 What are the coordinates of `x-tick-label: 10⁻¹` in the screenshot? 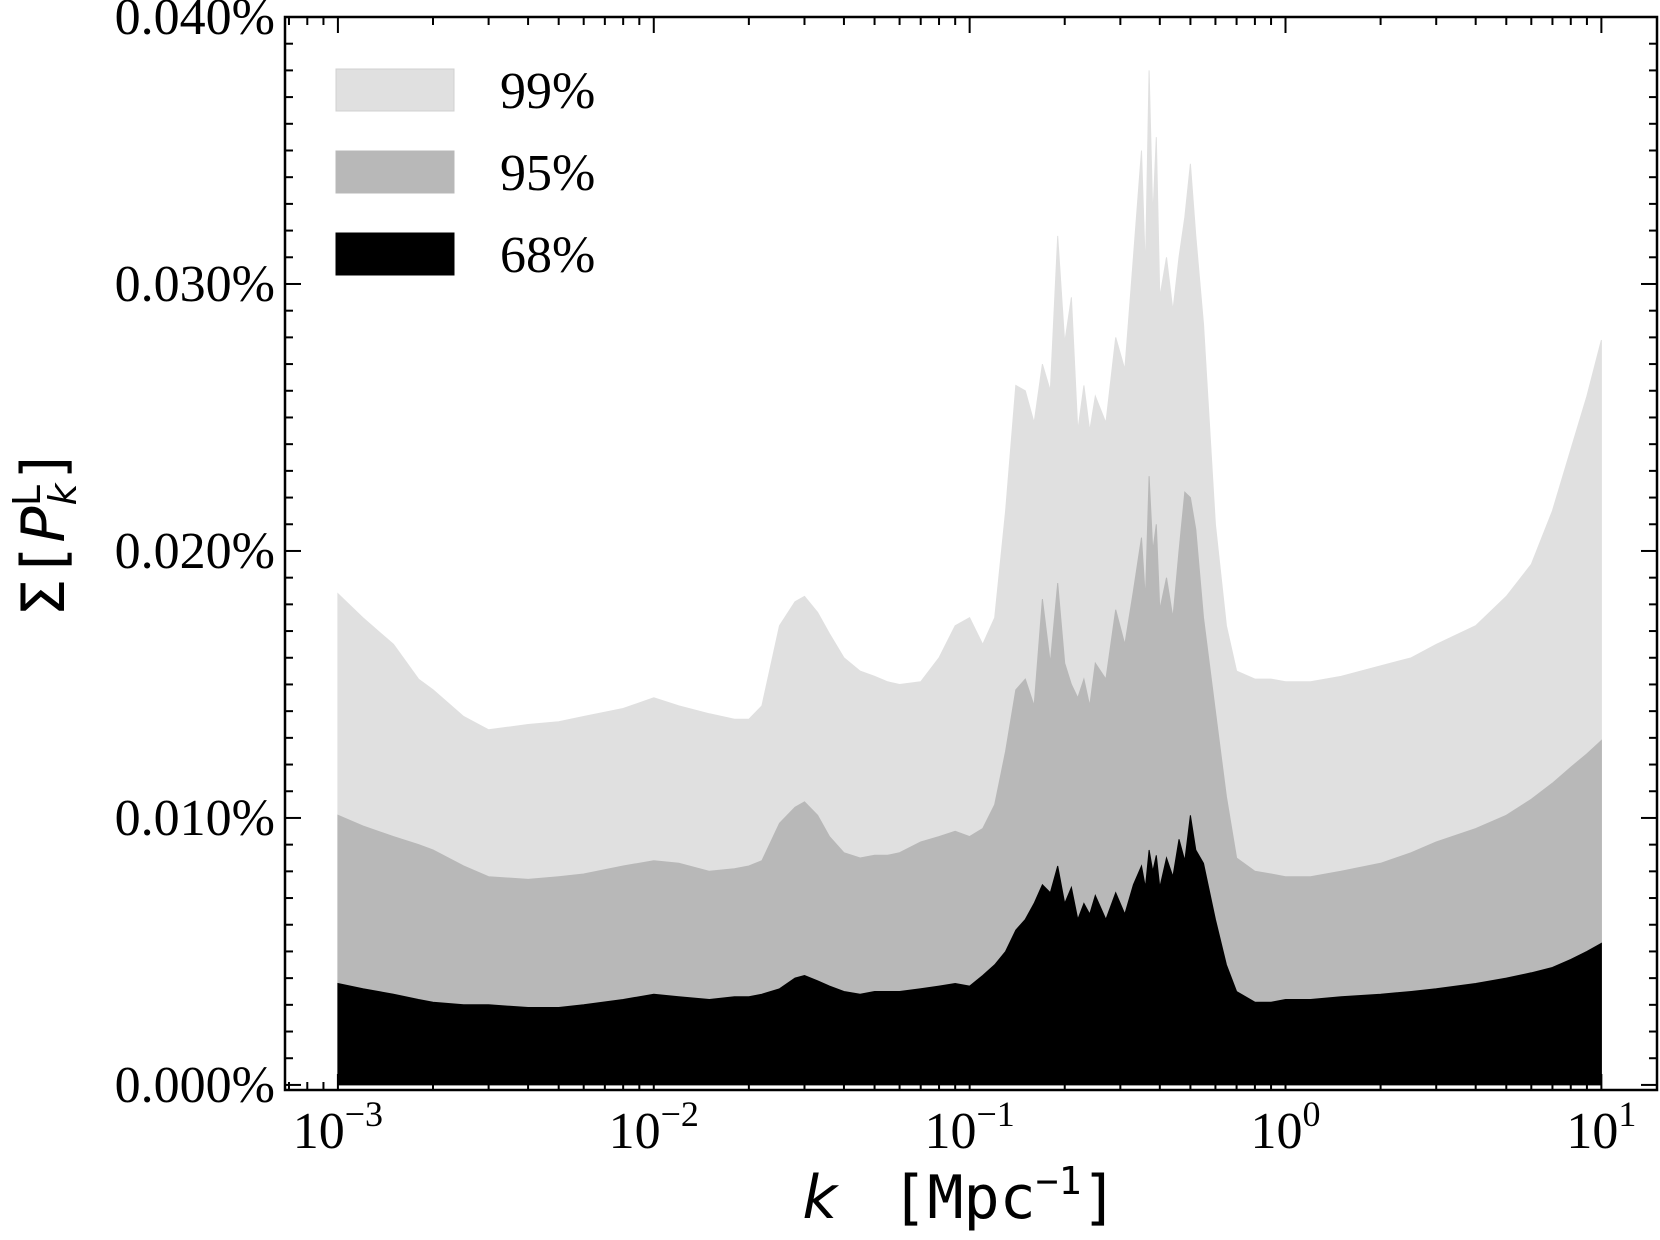 It's located at (969, 1127).